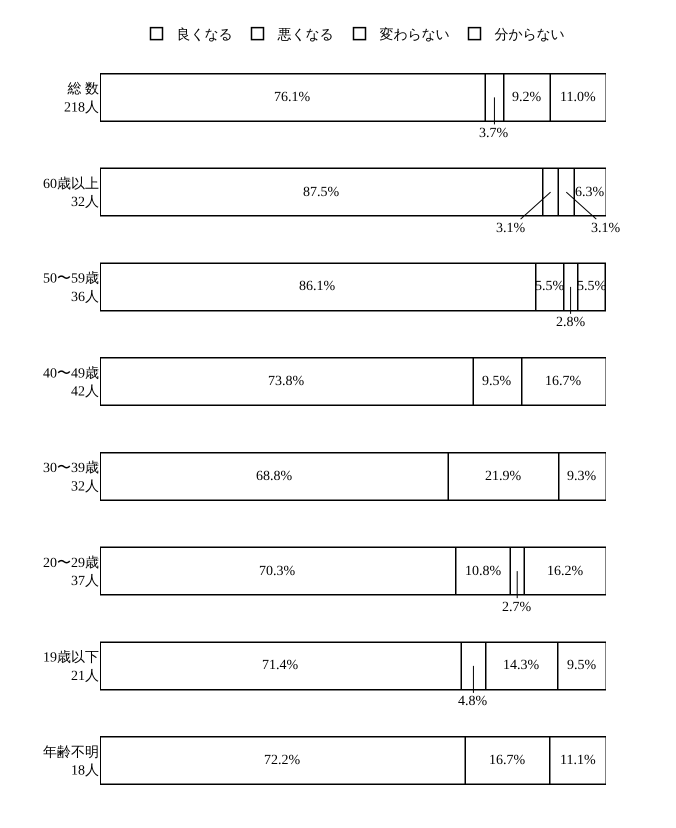 The height and width of the screenshot is (828, 676). Describe the element at coordinates (517, 607) in the screenshot. I see `data-label: 2.7%` at that location.